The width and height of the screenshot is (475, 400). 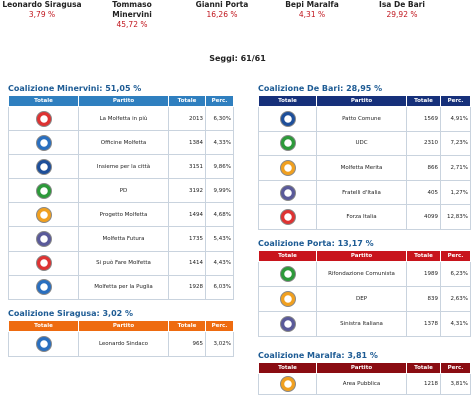 I want to click on party-votes: 965, so click(x=187, y=344).